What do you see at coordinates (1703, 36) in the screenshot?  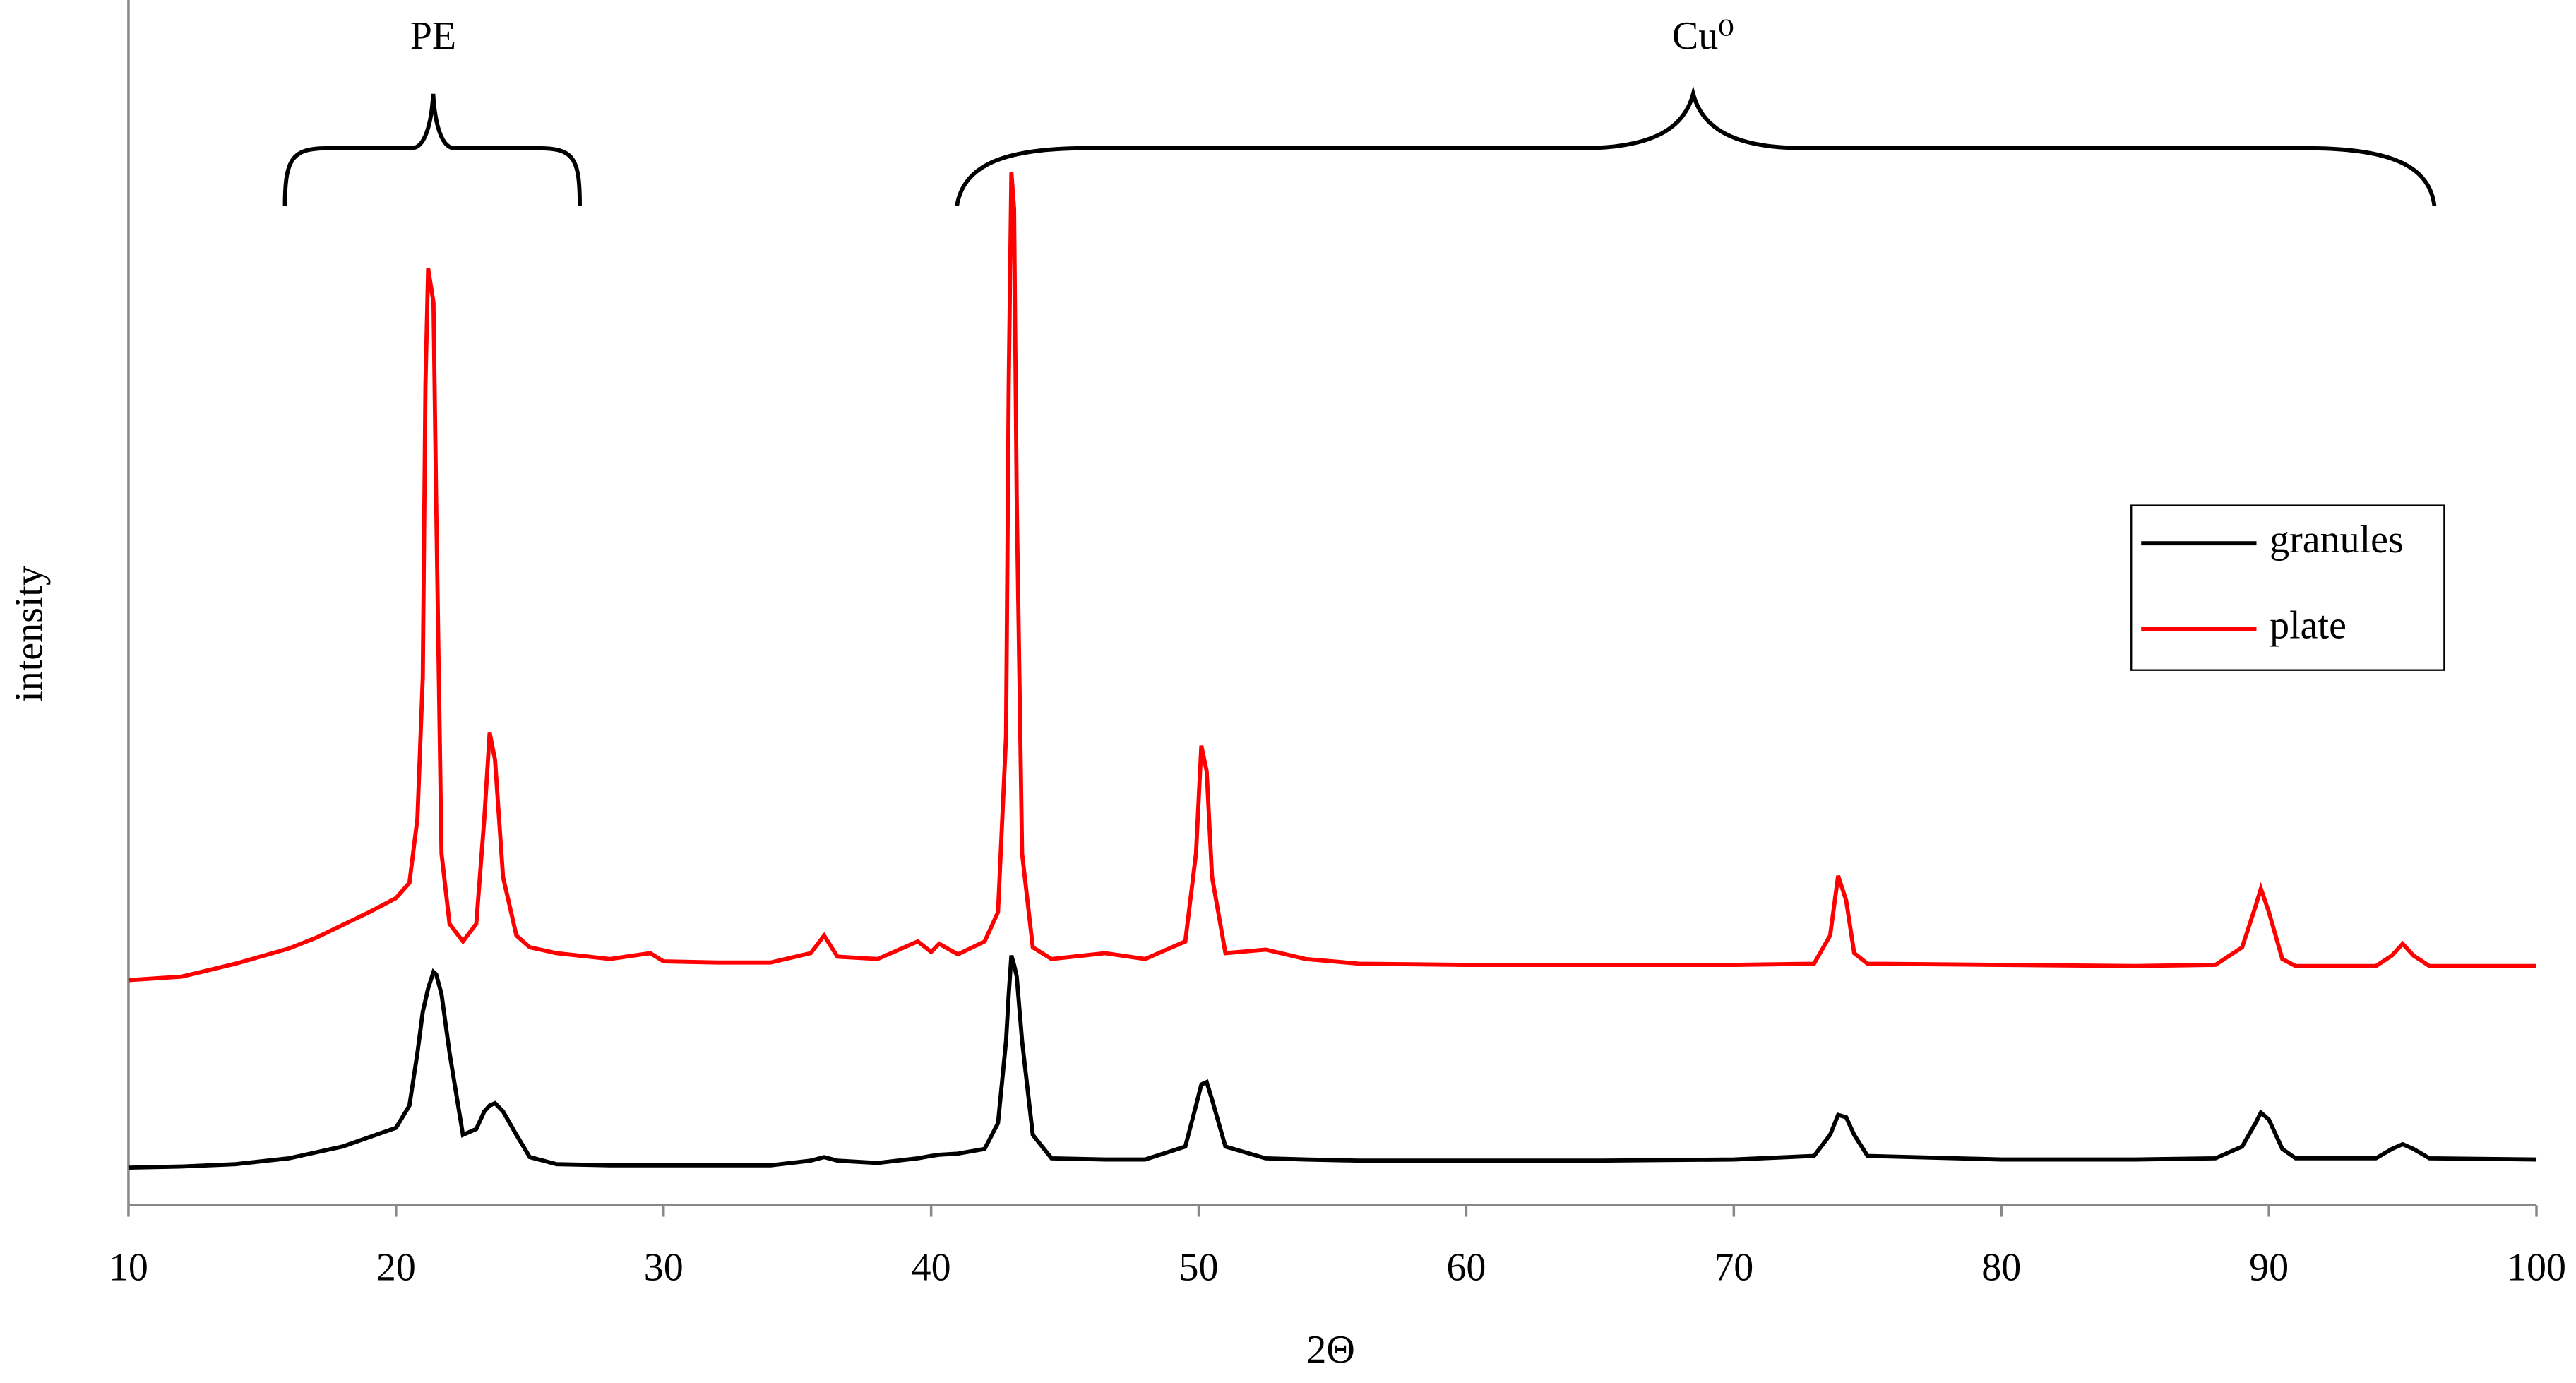 I see `annotation: Cu⁰` at bounding box center [1703, 36].